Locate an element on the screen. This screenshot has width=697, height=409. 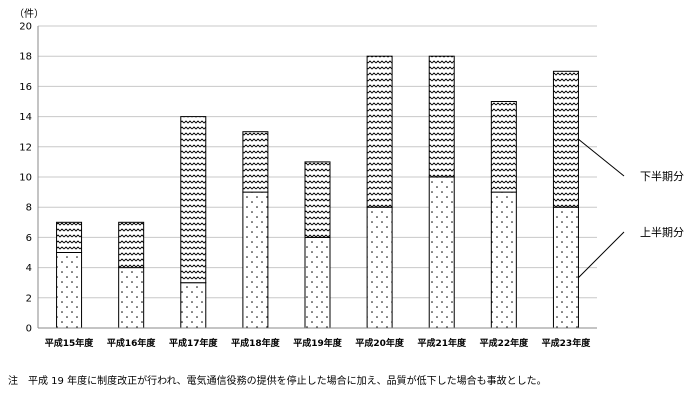
x-category-label: 平成22年度 is located at coordinates (505, 343).